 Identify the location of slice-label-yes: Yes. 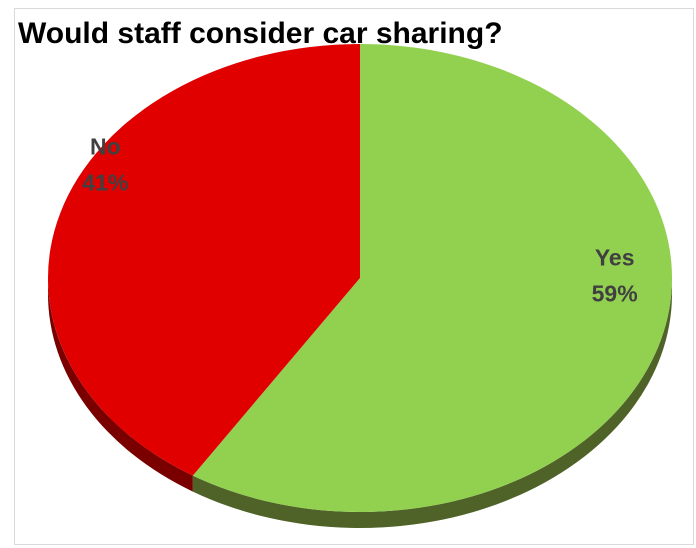
(615, 257).